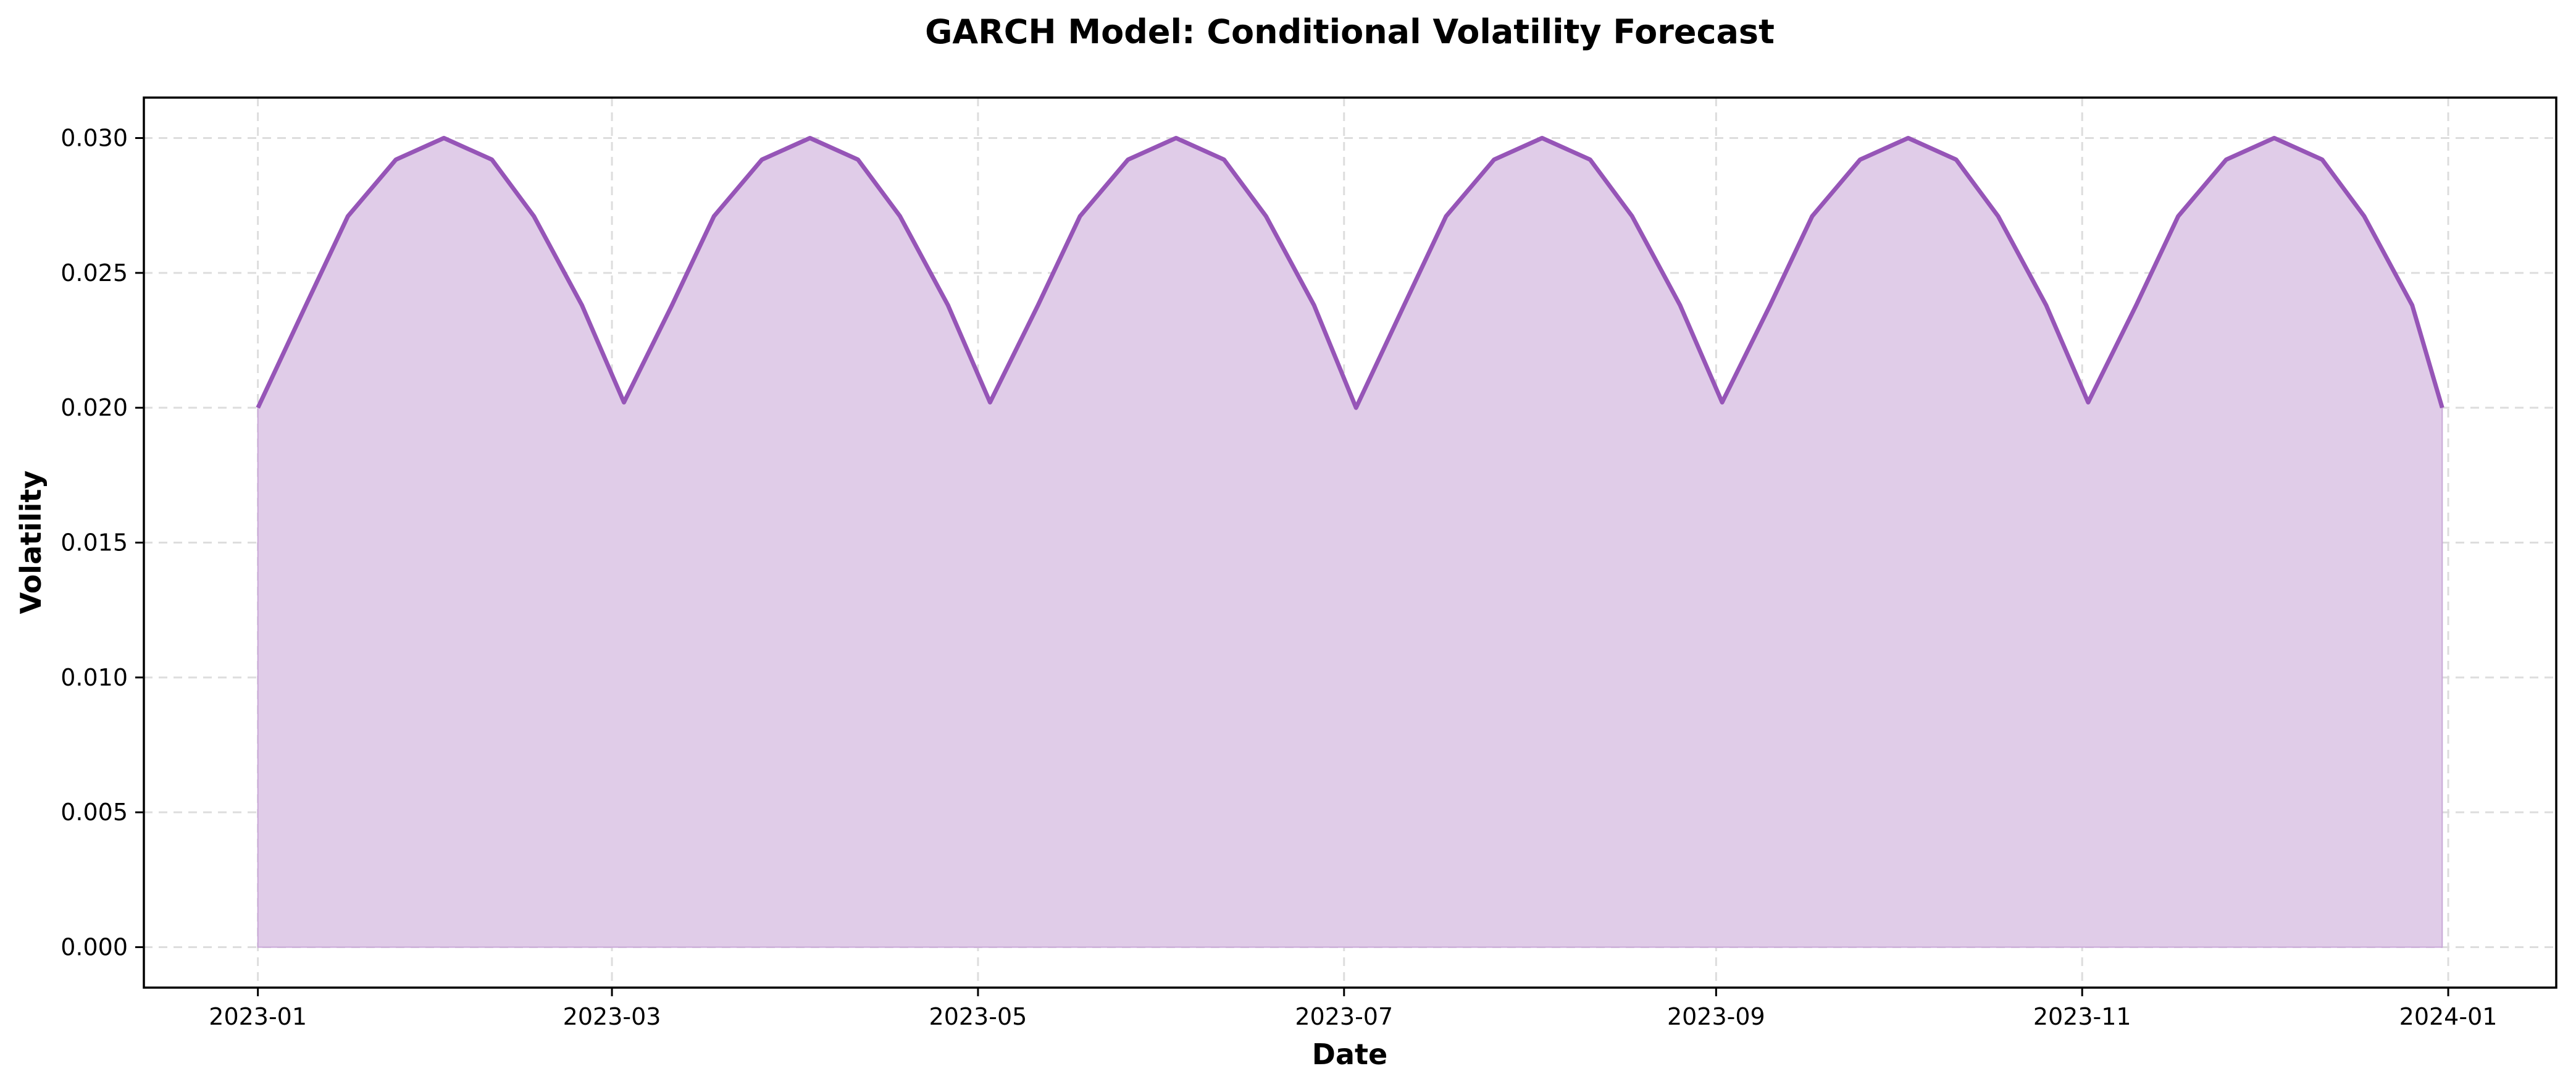 The width and height of the screenshot is (2576, 1092). Describe the element at coordinates (978, 1017) in the screenshot. I see `x-tick-label: 2023-05` at that location.